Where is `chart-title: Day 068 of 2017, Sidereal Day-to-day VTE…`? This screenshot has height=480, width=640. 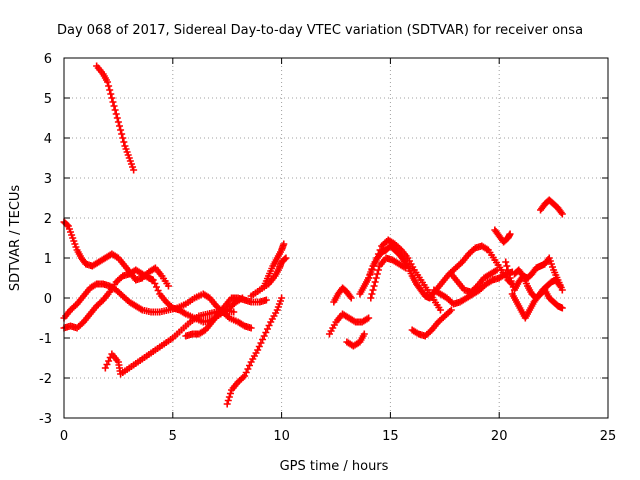
chart-title: Day 068 of 2017, Sidereal Day-to-day VTE… is located at coordinates (320, 30).